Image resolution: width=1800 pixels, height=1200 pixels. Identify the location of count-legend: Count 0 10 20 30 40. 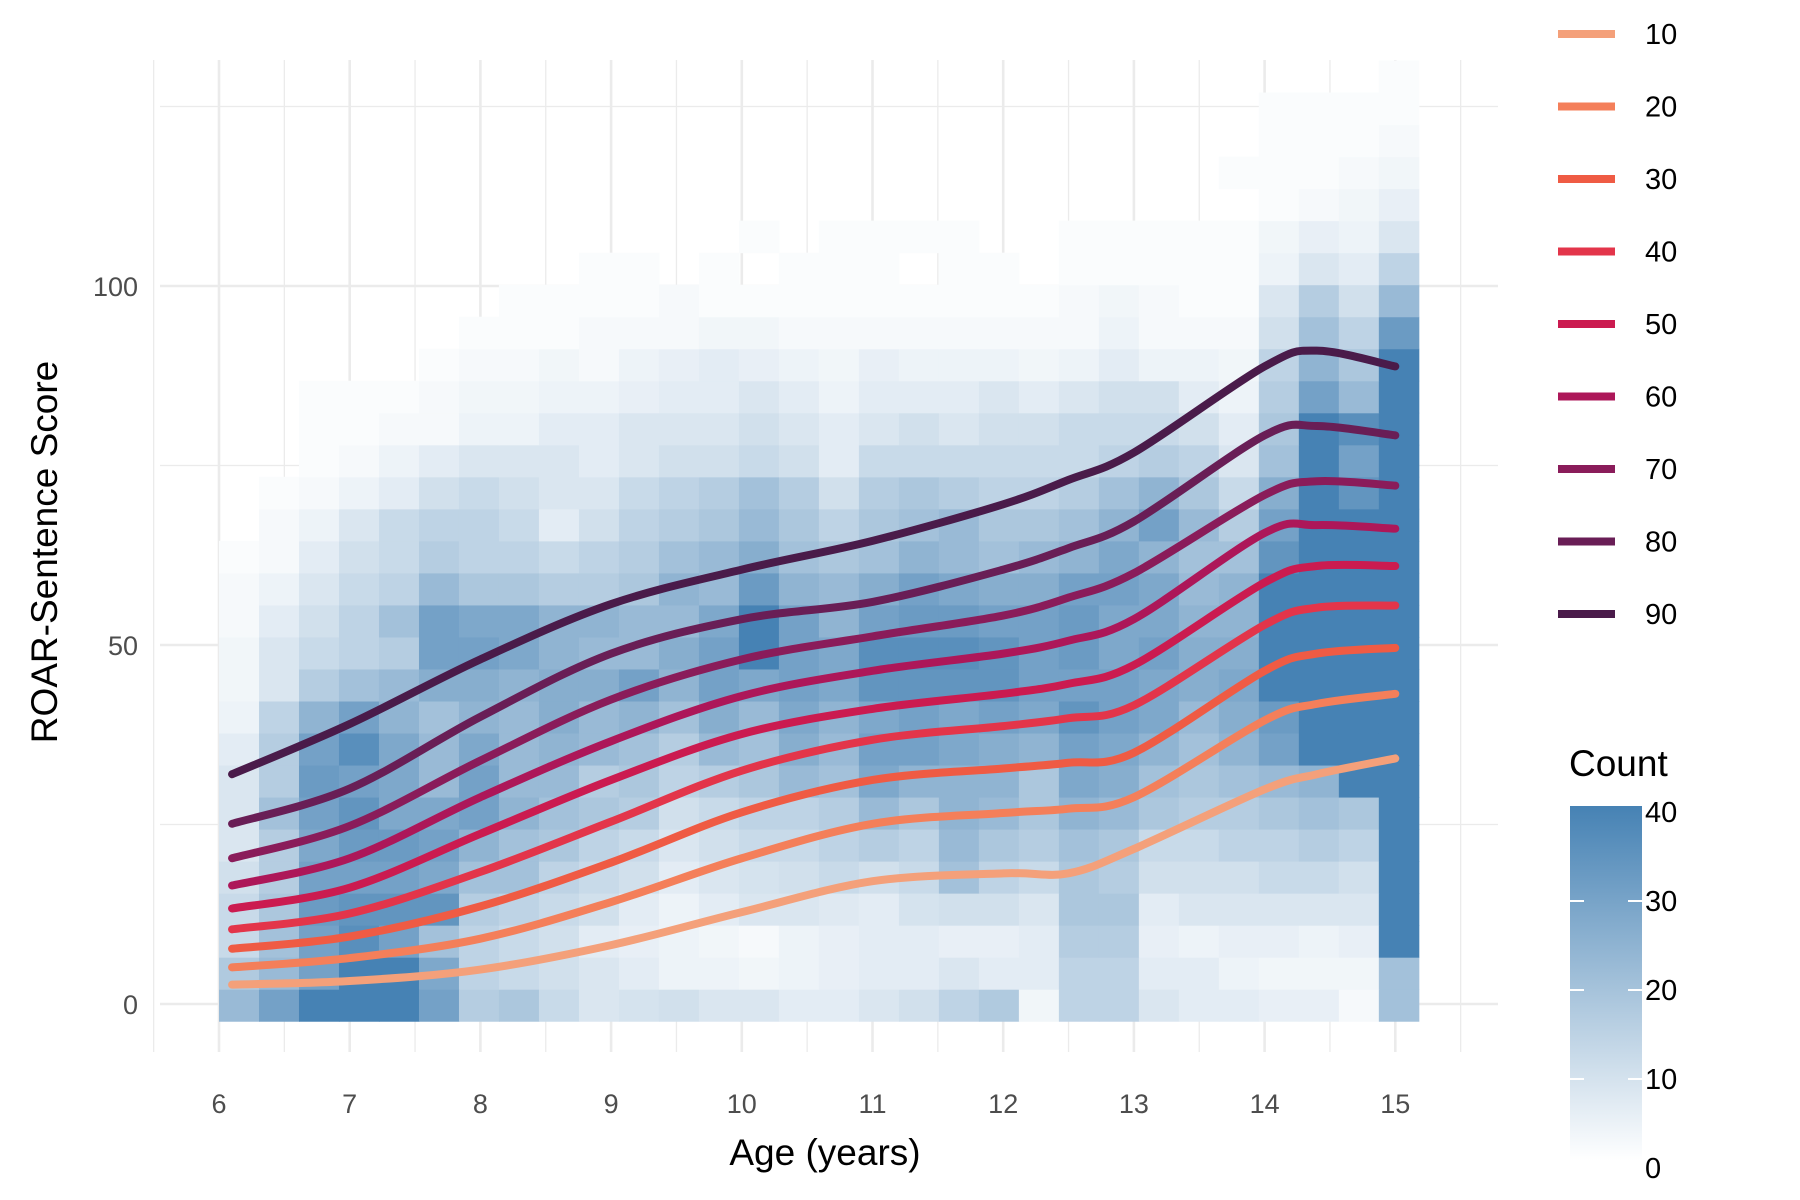
(1623, 964).